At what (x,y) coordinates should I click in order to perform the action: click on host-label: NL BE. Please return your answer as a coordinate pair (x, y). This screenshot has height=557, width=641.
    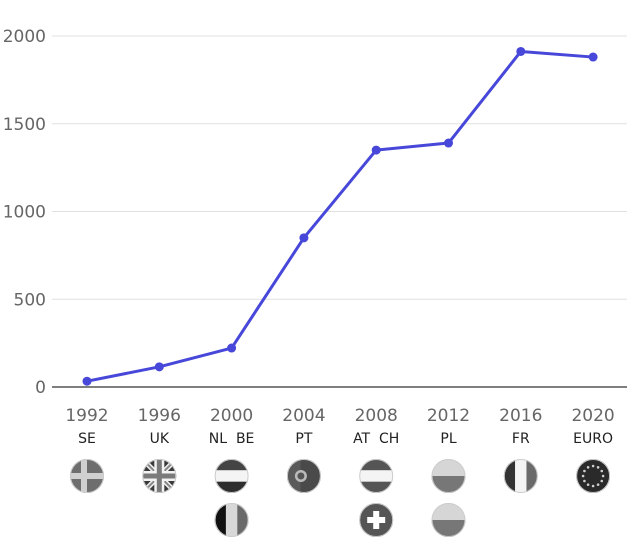
    Looking at the image, I should click on (232, 439).